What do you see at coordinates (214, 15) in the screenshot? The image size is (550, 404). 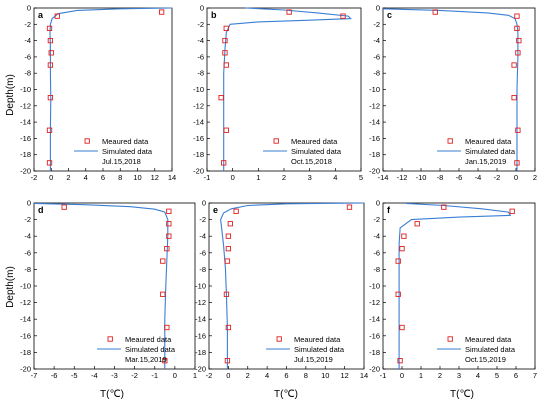 I see `panel-letter: b` at bounding box center [214, 15].